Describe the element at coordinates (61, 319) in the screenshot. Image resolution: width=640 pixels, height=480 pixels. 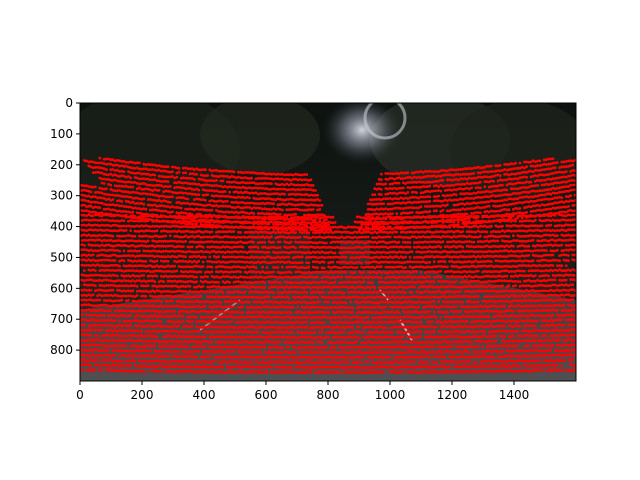
I see `y-tick-label: 700` at that location.